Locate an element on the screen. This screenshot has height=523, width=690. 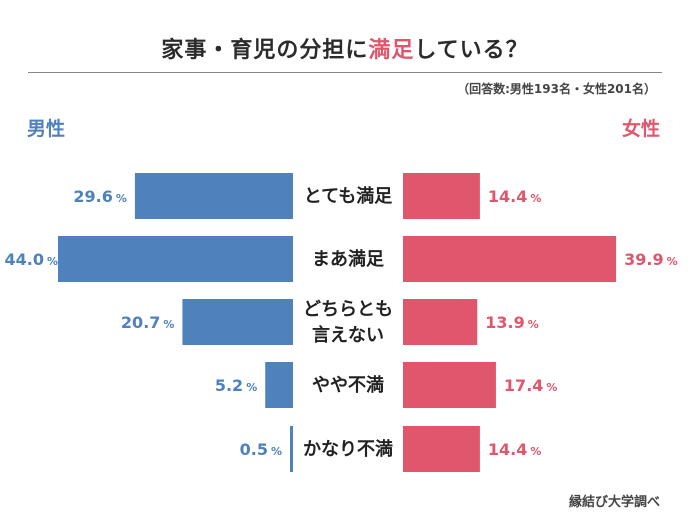
category-label: かなり不満 is located at coordinates (348, 449).